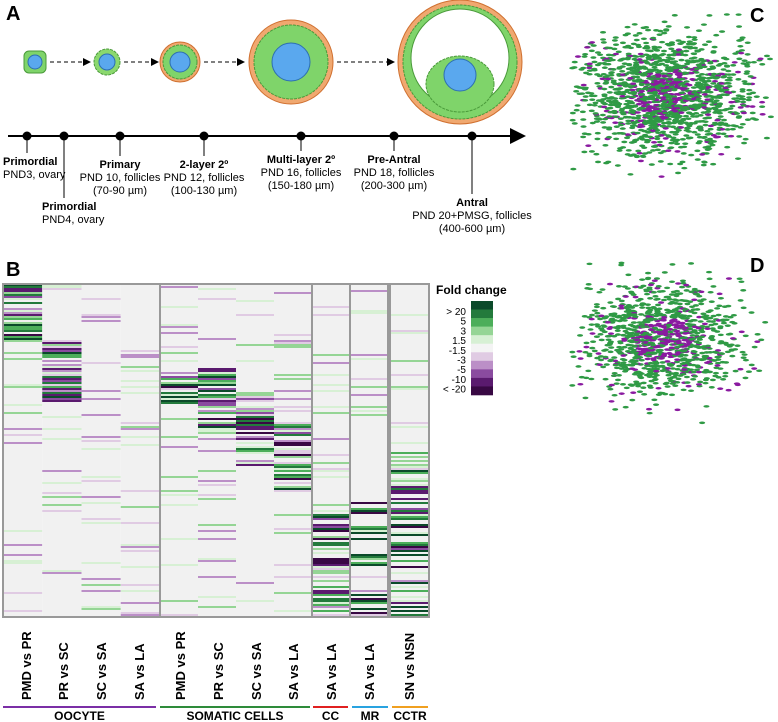  Describe the element at coordinates (409, 666) in the screenshot. I see `column-label: SN vs NSN` at that location.